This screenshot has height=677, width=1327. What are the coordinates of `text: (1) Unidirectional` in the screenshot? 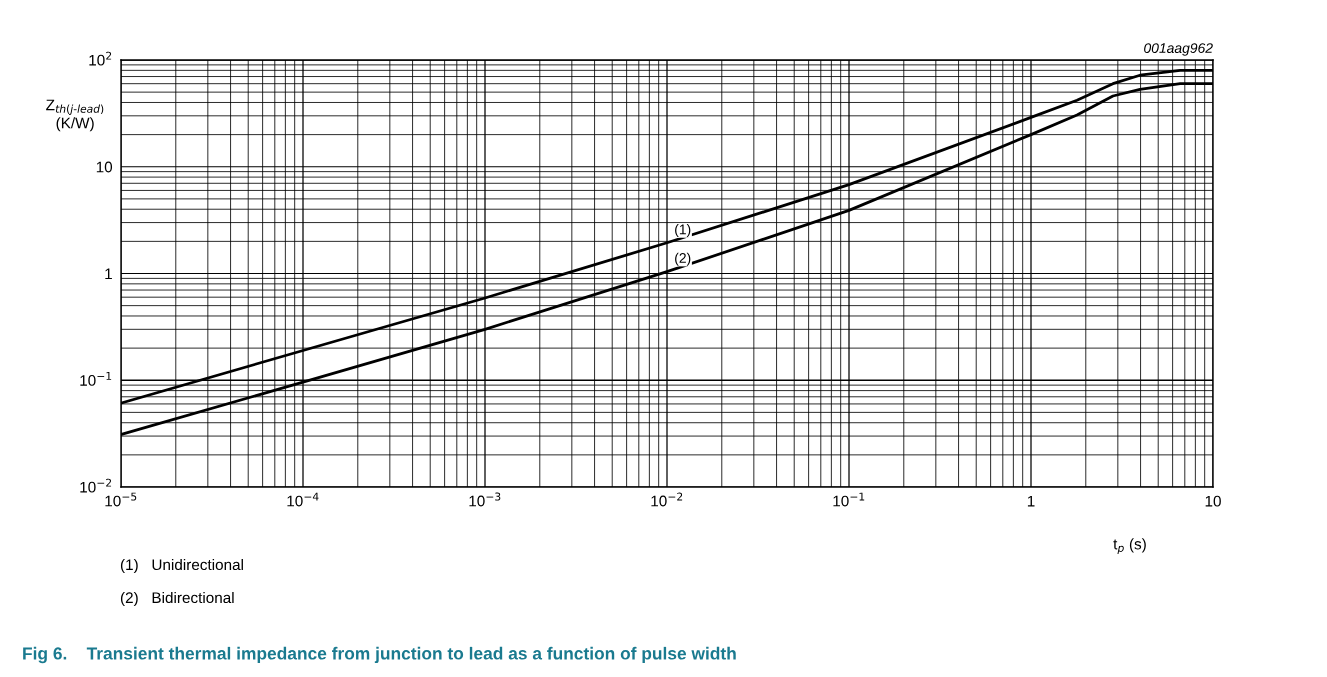 It's located at (181, 566).